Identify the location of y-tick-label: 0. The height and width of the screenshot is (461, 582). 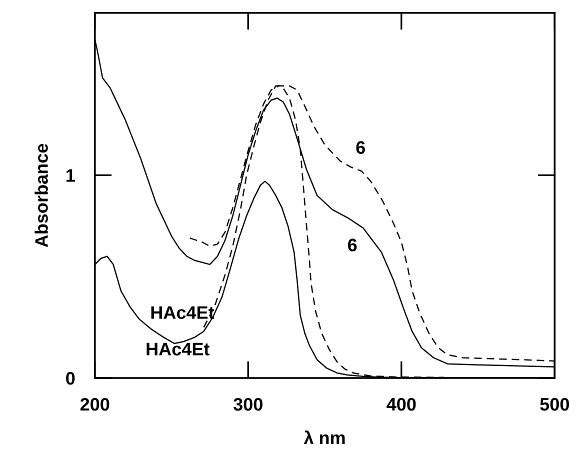
(70, 378).